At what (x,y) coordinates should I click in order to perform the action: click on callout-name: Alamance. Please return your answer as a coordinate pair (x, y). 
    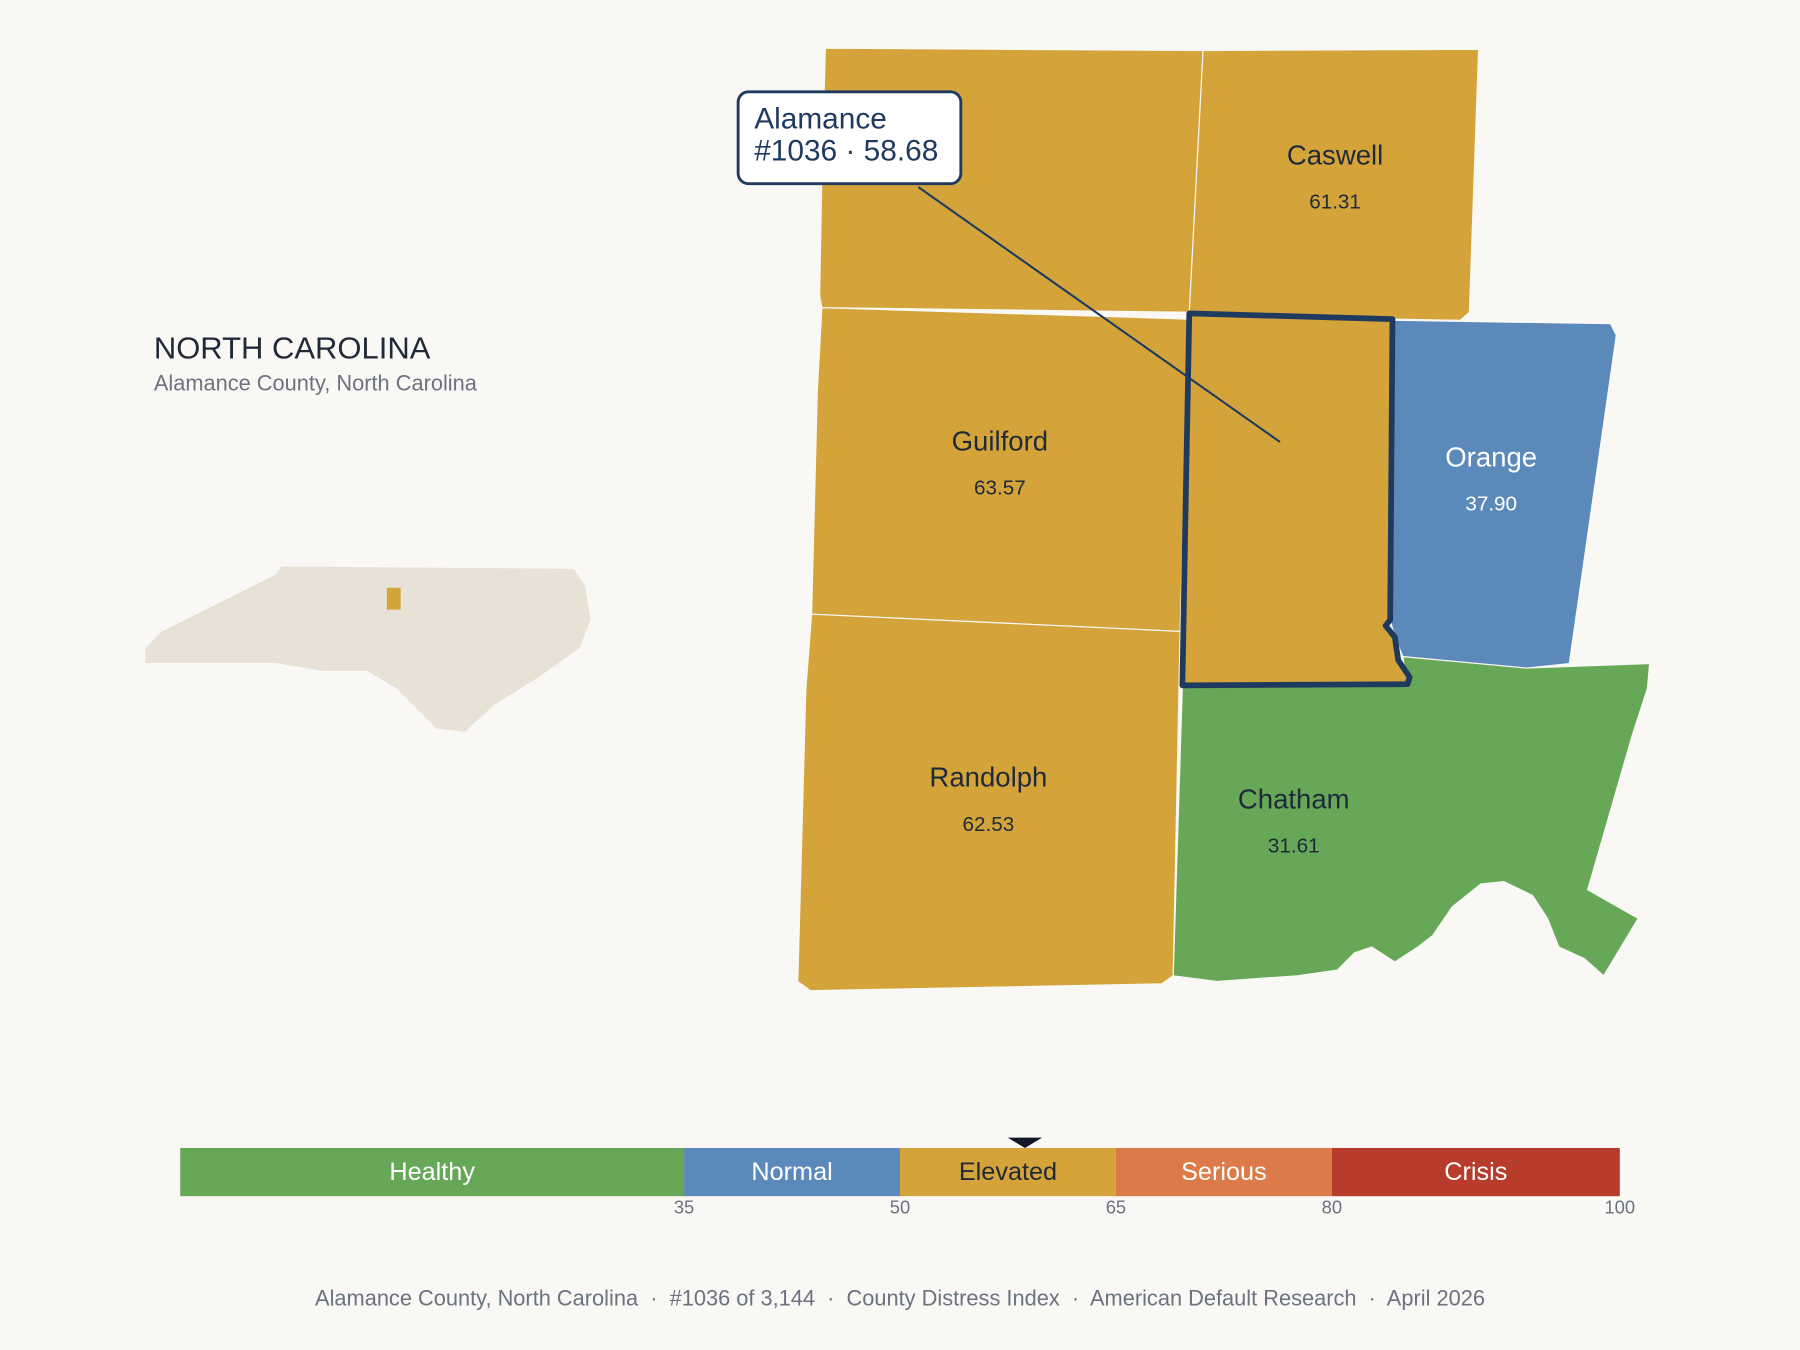
    Looking at the image, I should click on (820, 118).